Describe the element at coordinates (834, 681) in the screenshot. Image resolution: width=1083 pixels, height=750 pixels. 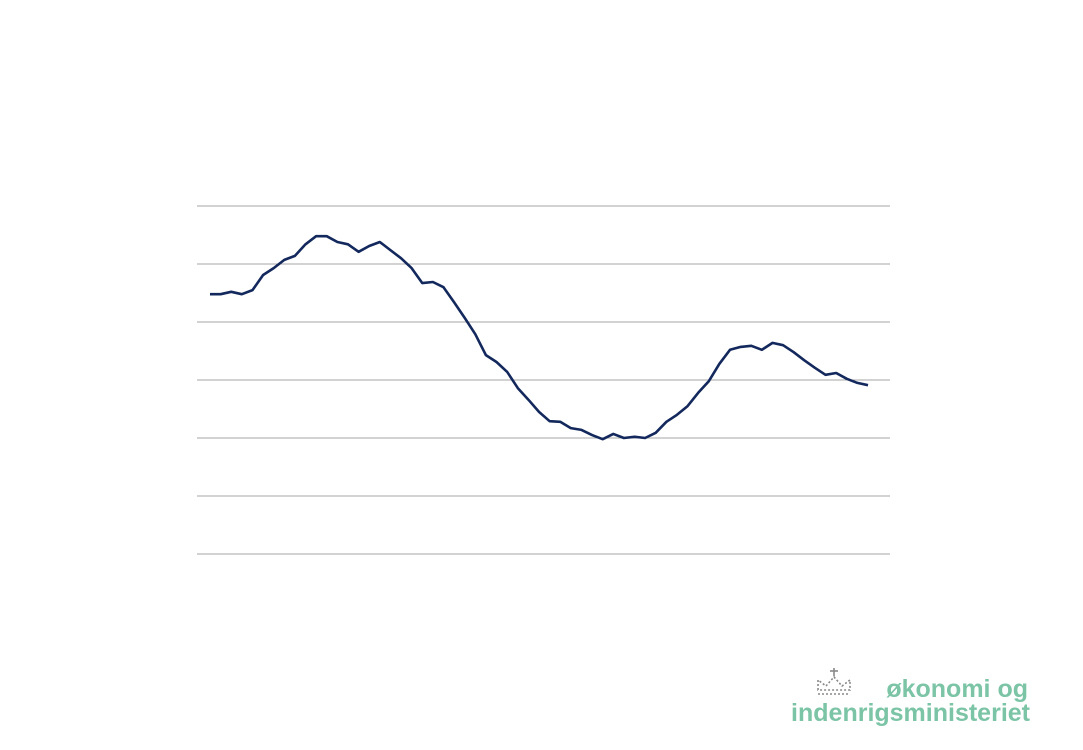
I see `logo-crown` at that location.